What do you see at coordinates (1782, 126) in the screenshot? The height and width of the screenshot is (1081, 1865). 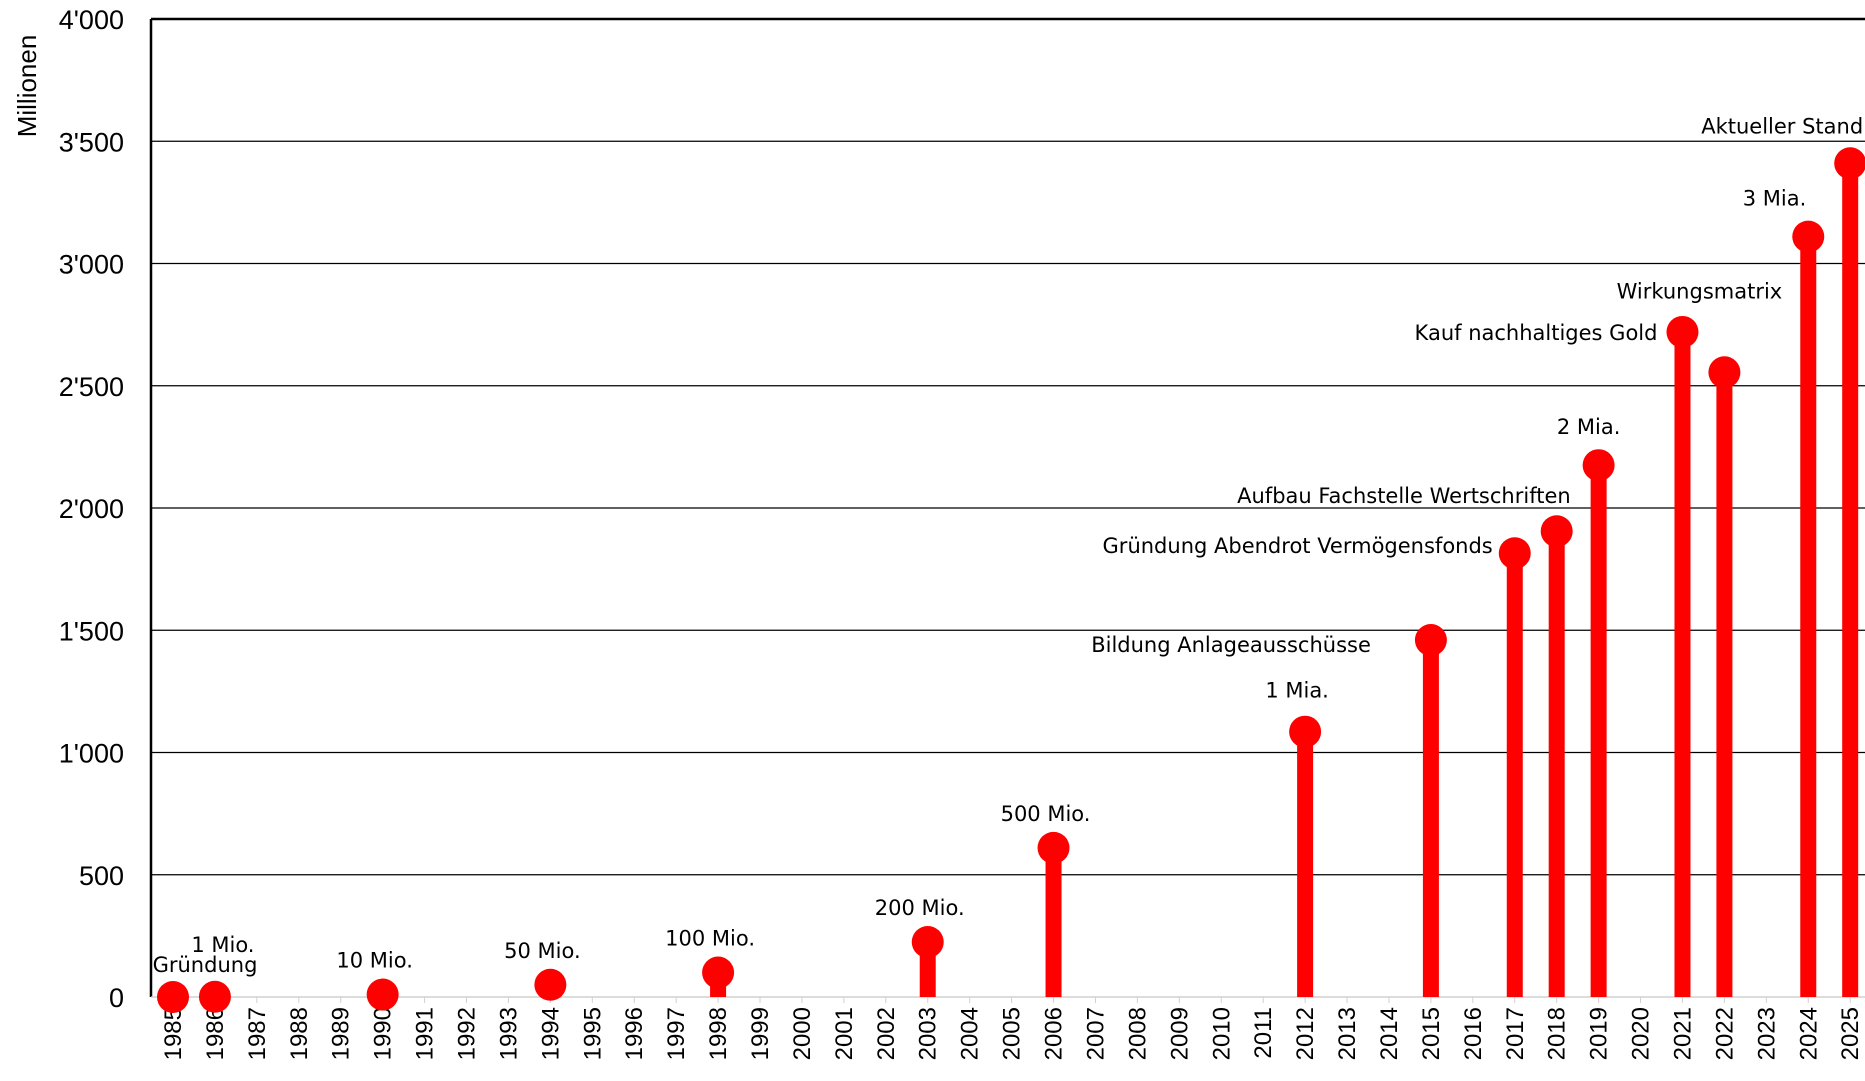 I see `annotation-label: Aktueller Stand` at bounding box center [1782, 126].